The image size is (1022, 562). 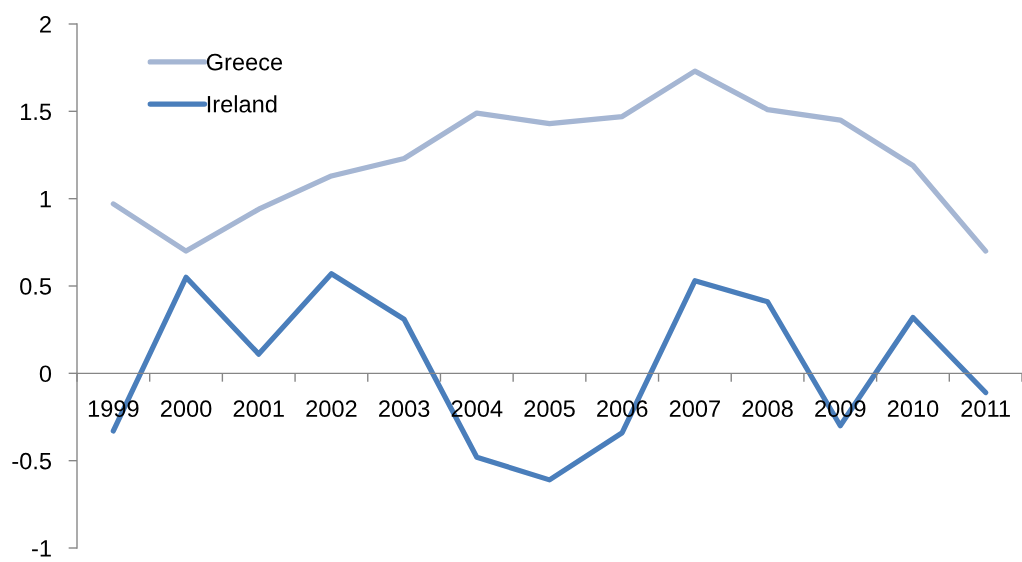 I want to click on y-tick-label: 1.5, so click(x=36, y=112).